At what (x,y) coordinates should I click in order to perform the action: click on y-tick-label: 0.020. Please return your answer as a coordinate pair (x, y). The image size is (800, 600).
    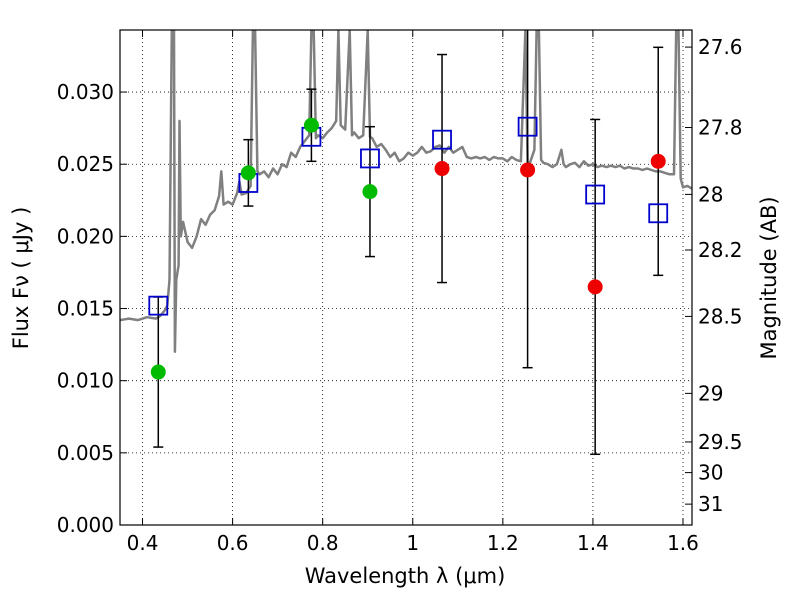
    Looking at the image, I should click on (85, 236).